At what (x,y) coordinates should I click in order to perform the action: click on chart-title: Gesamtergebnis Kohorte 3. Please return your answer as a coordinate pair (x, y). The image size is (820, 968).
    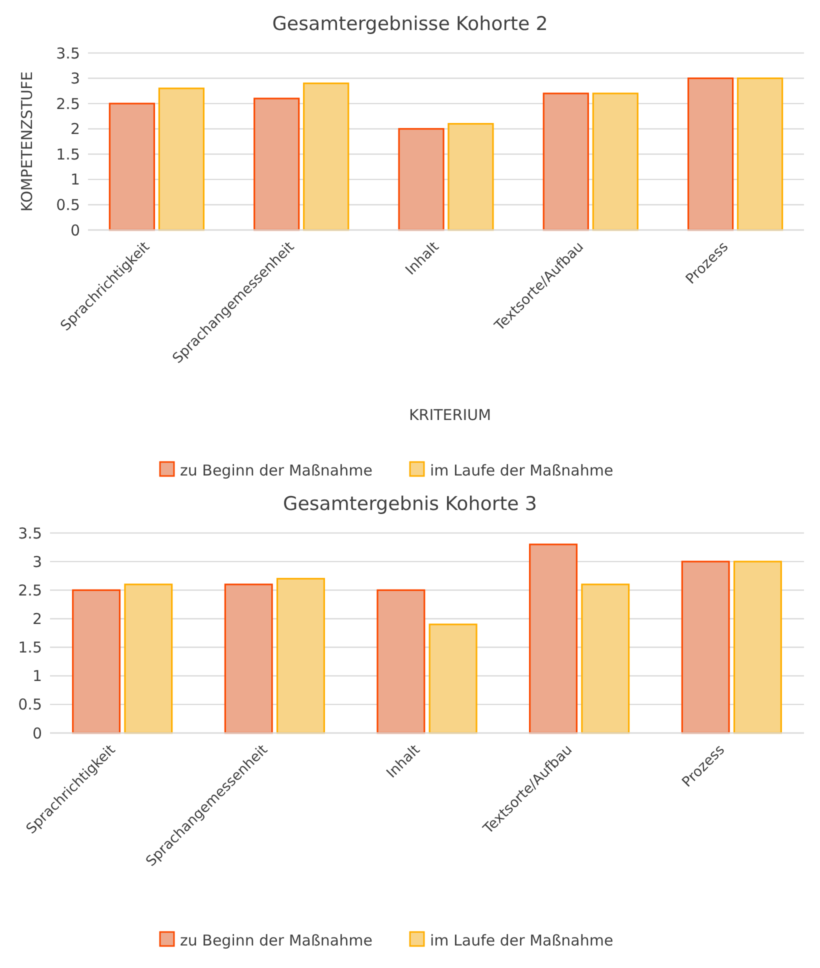
    Looking at the image, I should click on (410, 504).